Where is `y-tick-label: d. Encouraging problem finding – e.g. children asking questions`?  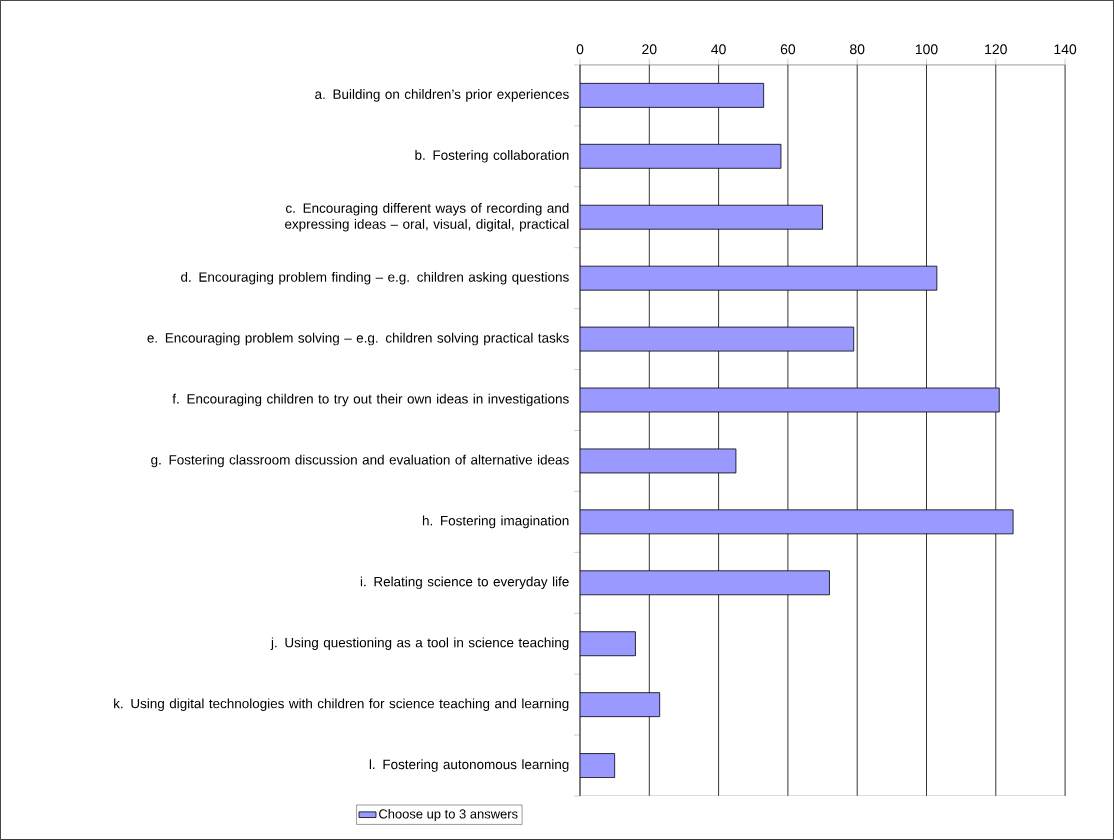 y-tick-label: d. Encouraging problem finding – e.g. children asking questions is located at coordinates (375, 278).